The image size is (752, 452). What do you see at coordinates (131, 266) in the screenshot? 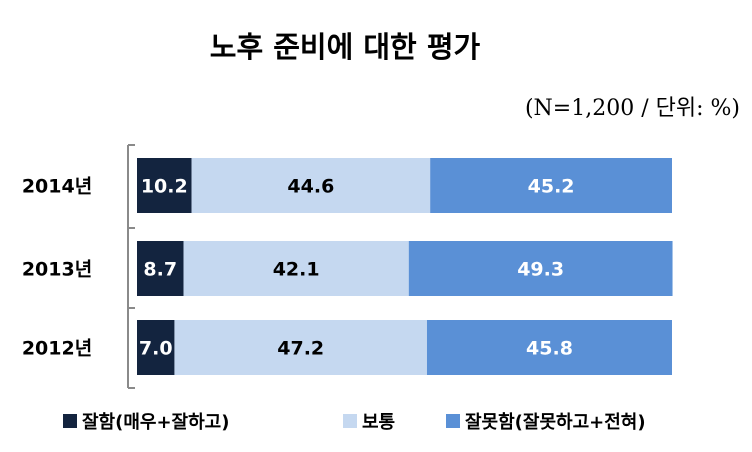
I see `category-axis` at bounding box center [131, 266].